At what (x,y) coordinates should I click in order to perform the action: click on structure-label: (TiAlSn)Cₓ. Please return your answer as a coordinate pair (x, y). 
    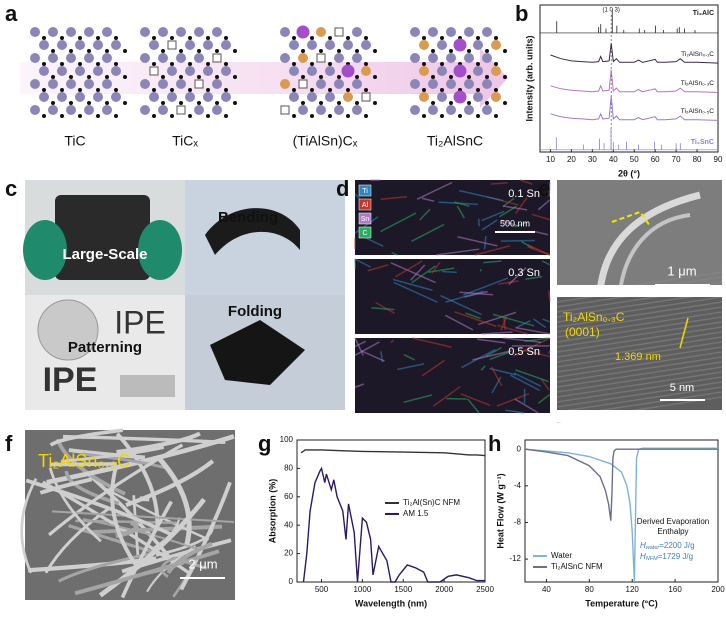
    Looking at the image, I should click on (325, 141).